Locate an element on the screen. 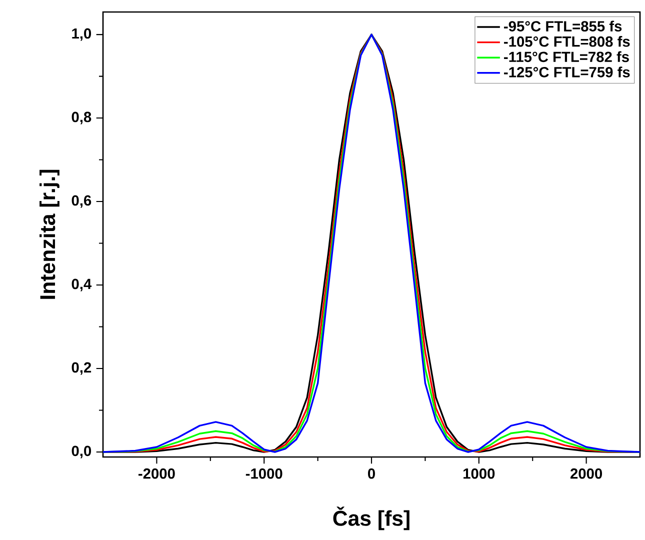  y-tick-label: 0,8 is located at coordinates (82, 118).